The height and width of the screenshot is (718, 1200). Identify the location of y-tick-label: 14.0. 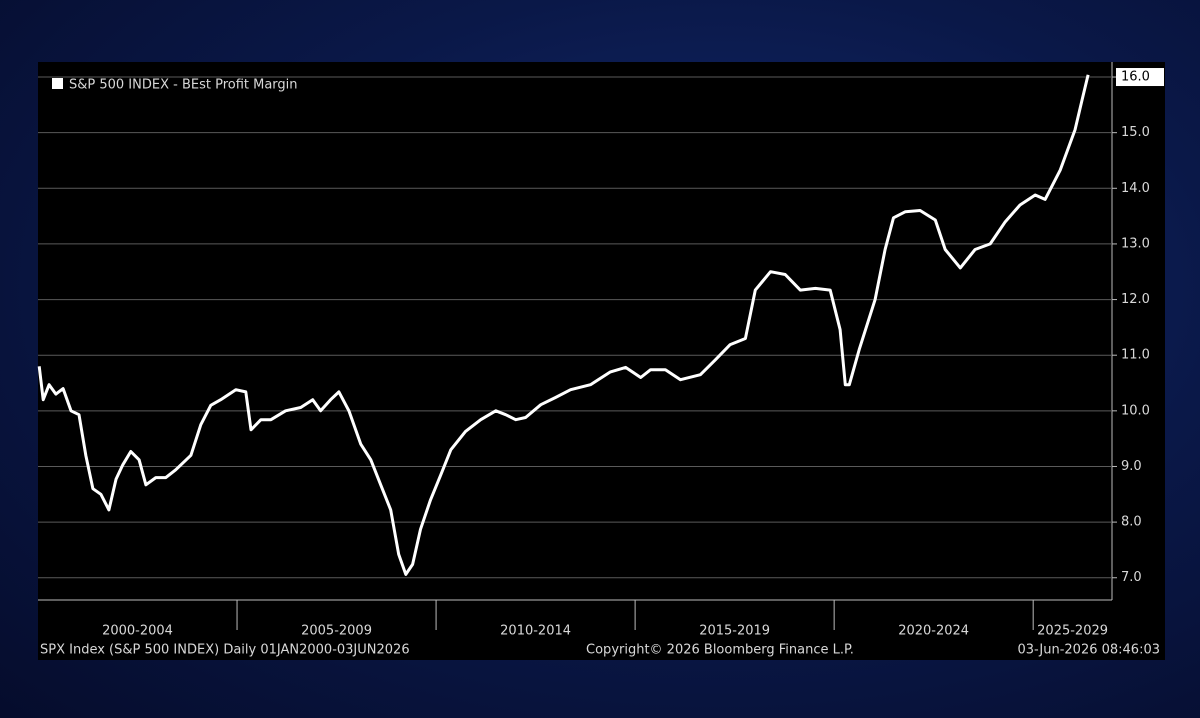
(1135, 188).